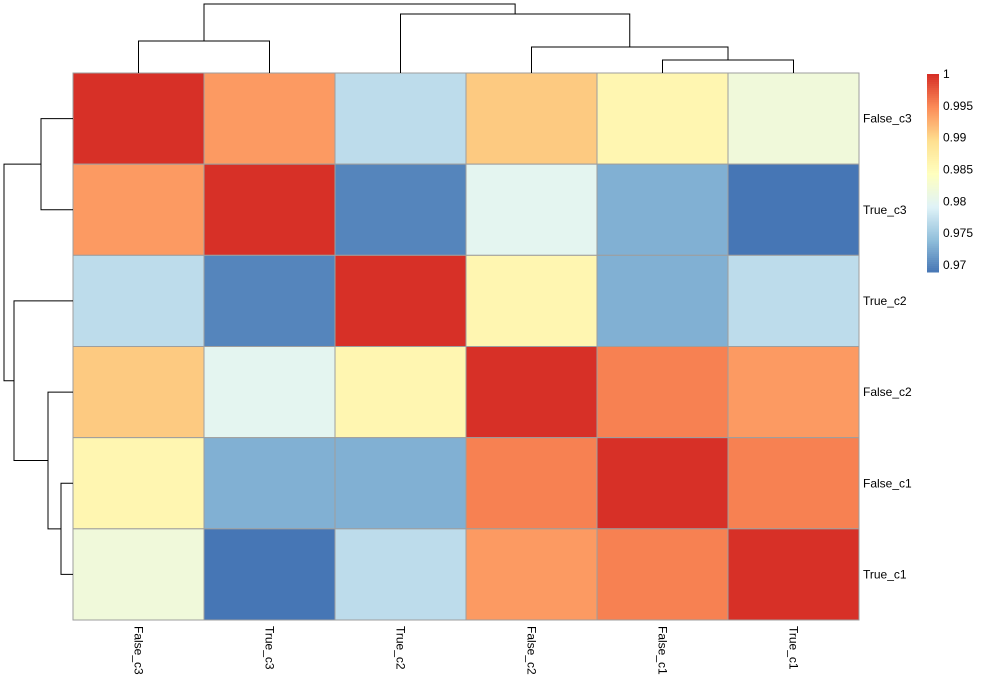  I want to click on column-label: False_c1, so click(663, 650).